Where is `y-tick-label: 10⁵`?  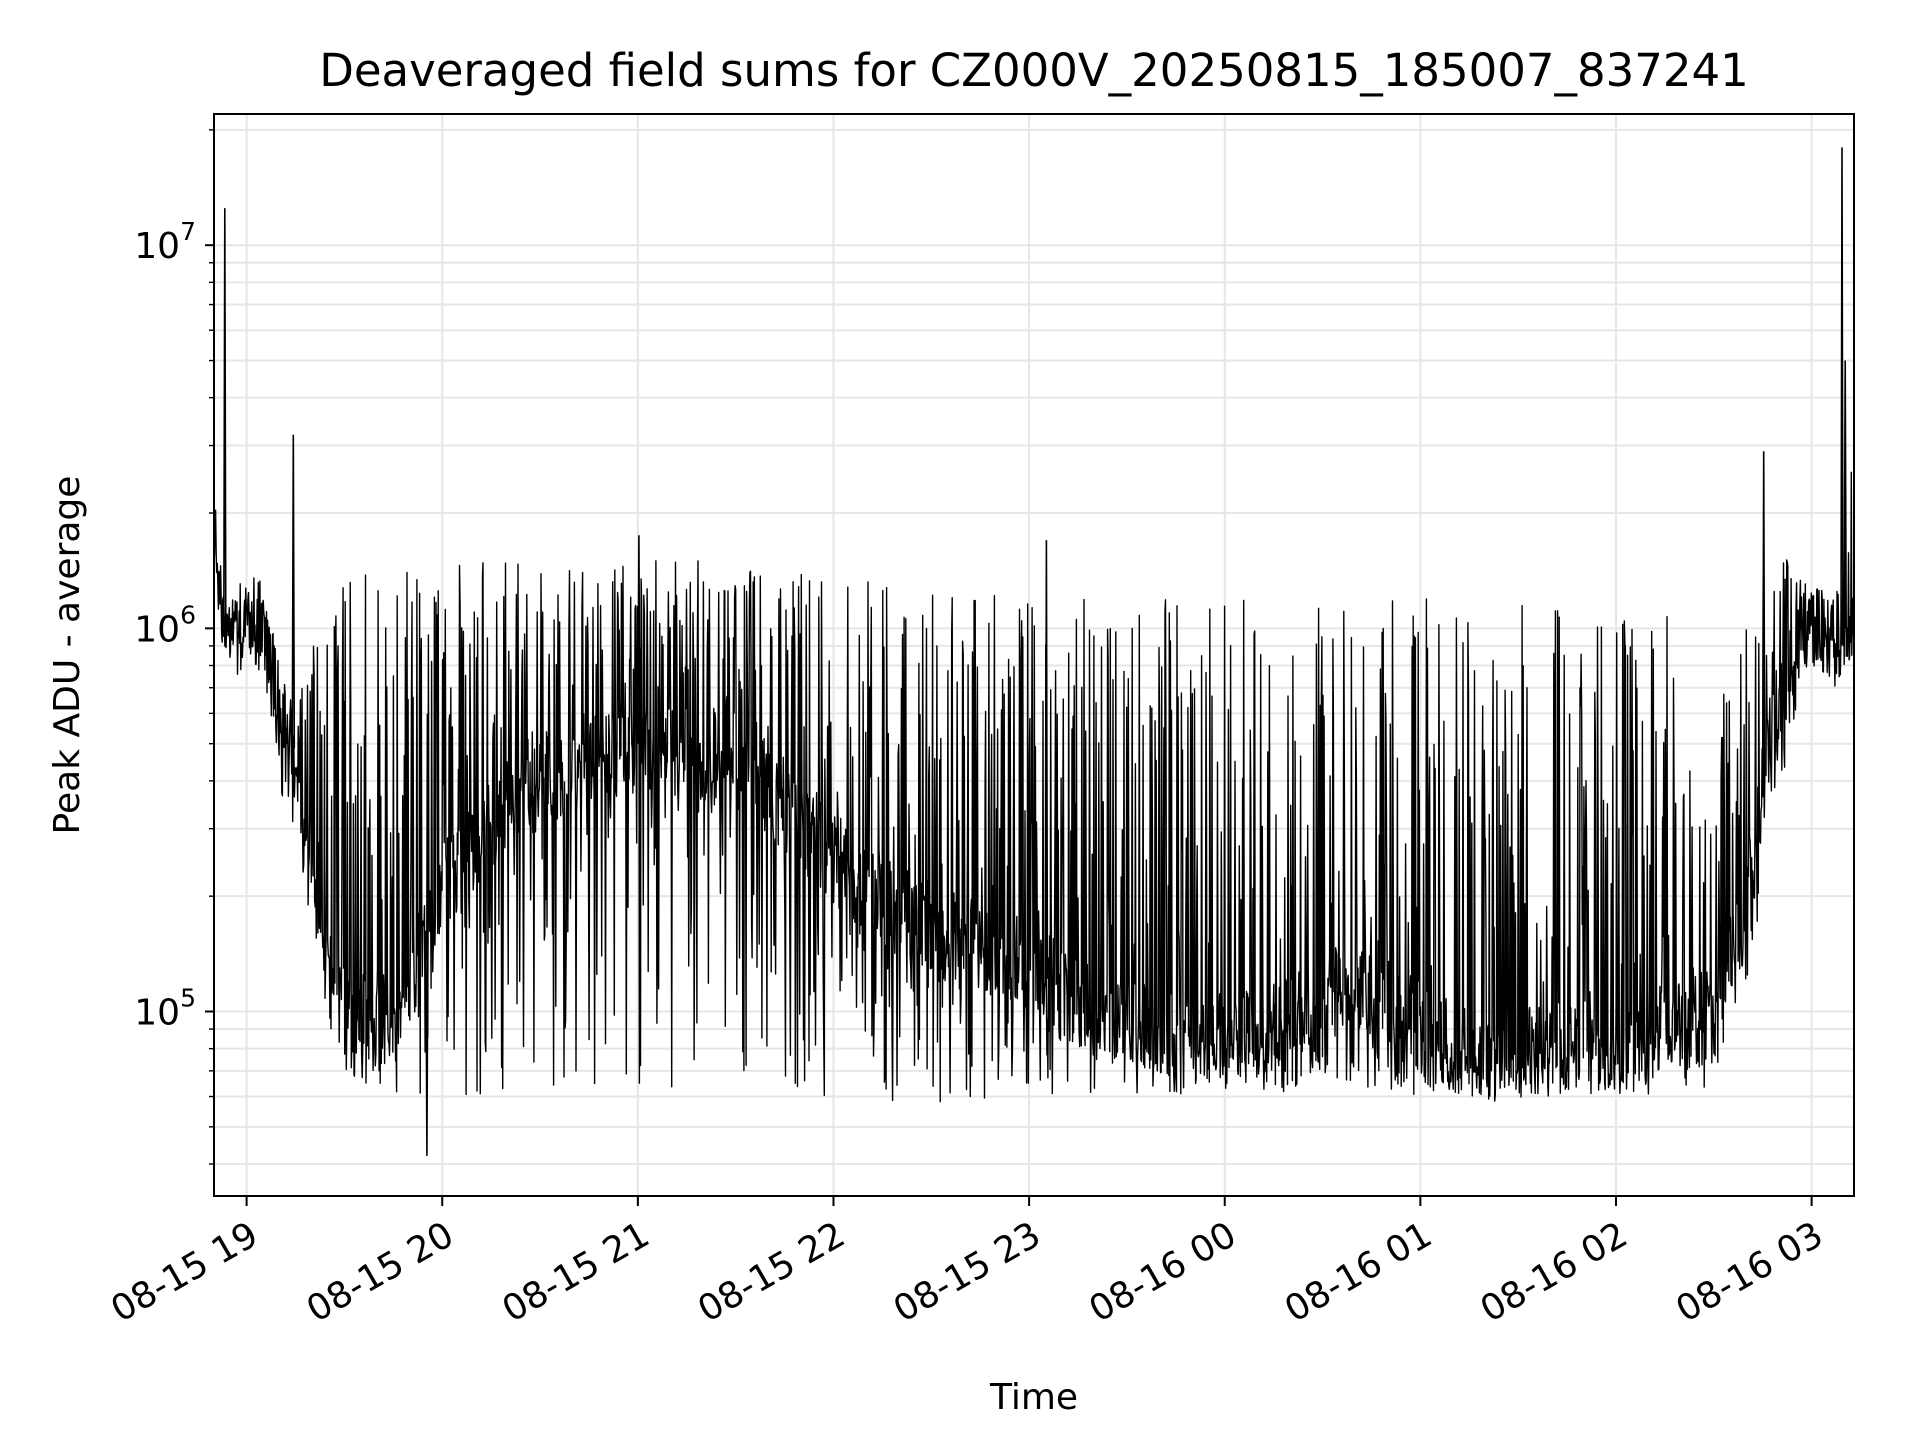 y-tick-label: 10⁵ is located at coordinates (165, 1009).